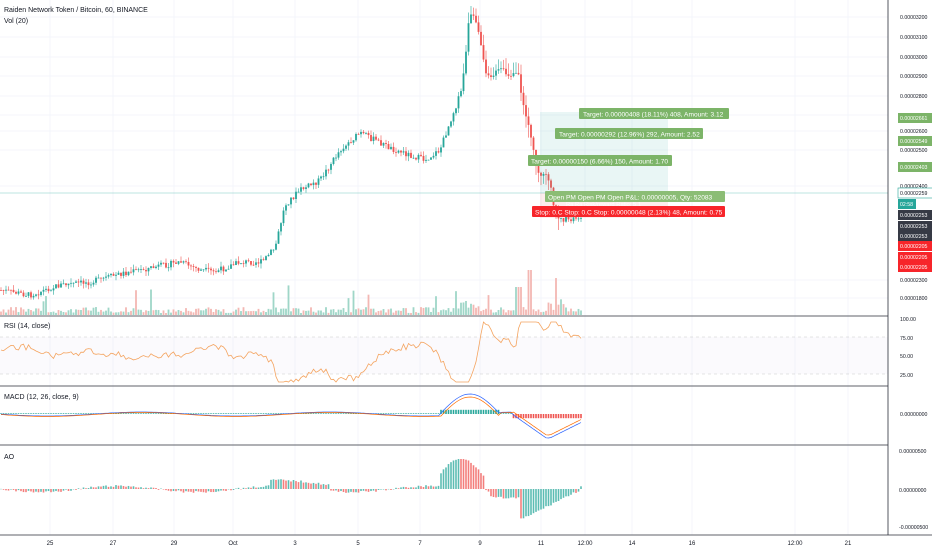 Image resolution: width=932 pixels, height=550 pixels. Describe the element at coordinates (914, 247) in the screenshot. I see `price-marker-label: 0.00002205` at that location.